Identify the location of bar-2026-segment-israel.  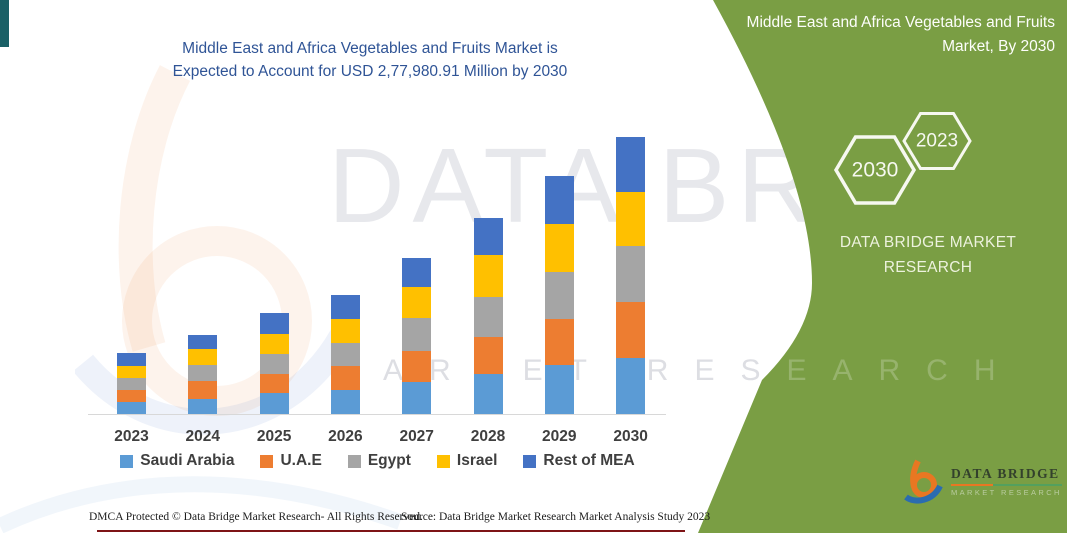
(345, 331).